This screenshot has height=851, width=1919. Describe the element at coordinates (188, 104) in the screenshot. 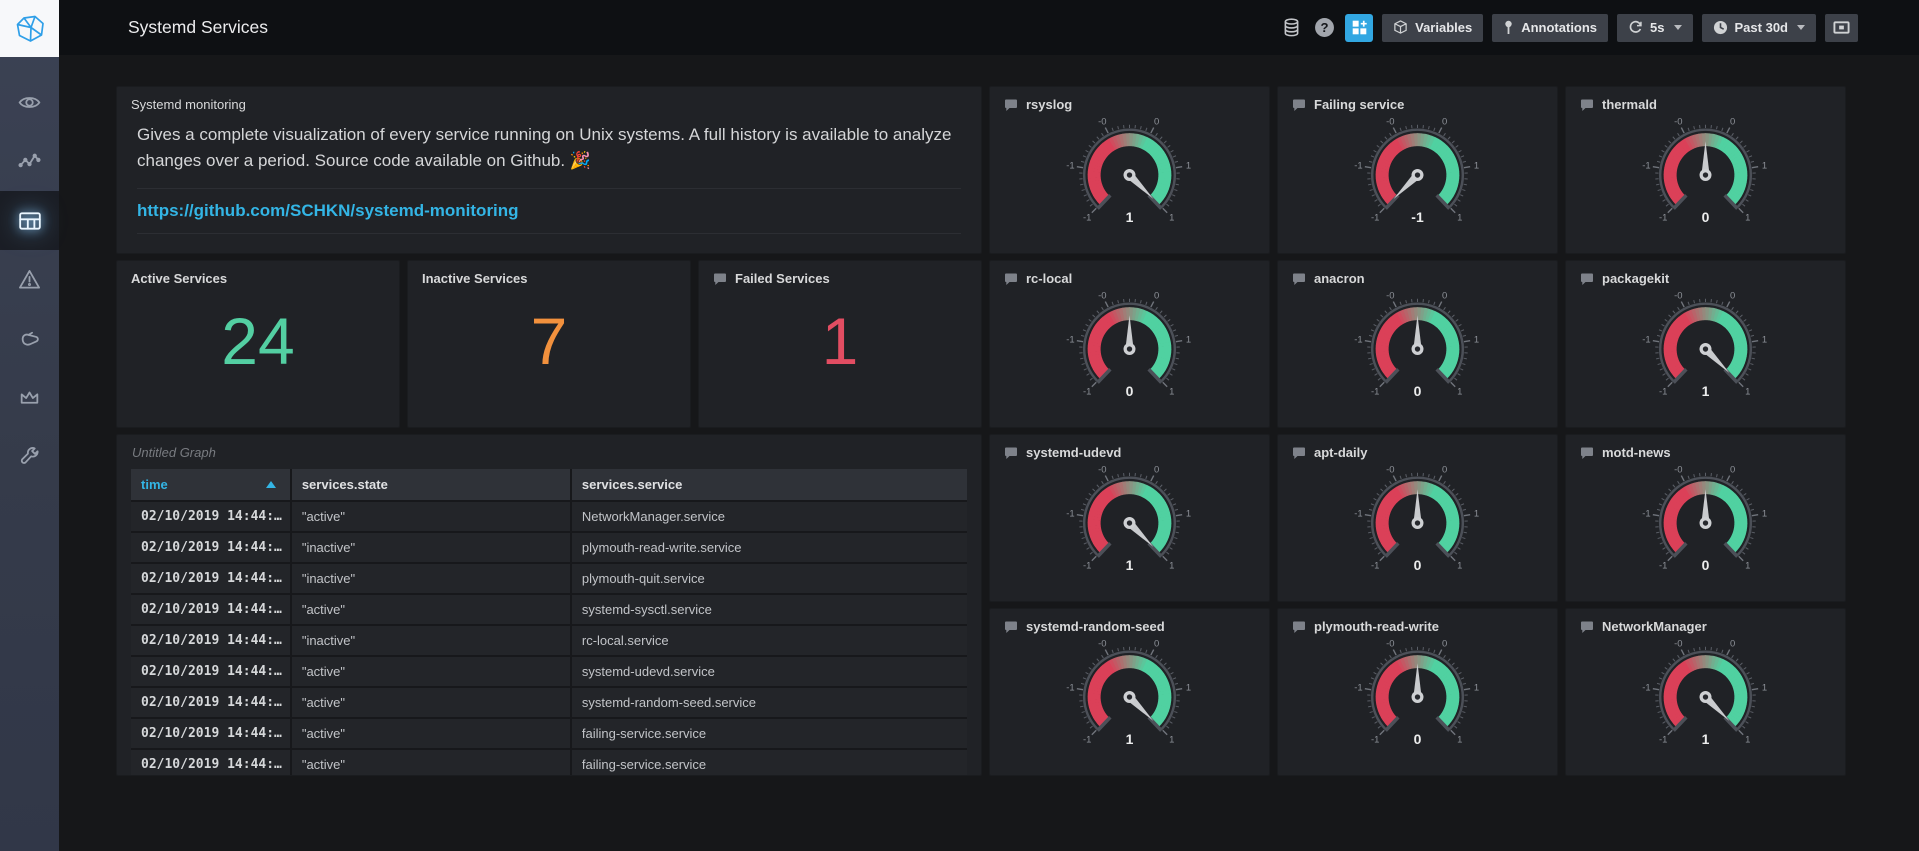

I see `panel-title-label: Systemd monitoring` at that location.